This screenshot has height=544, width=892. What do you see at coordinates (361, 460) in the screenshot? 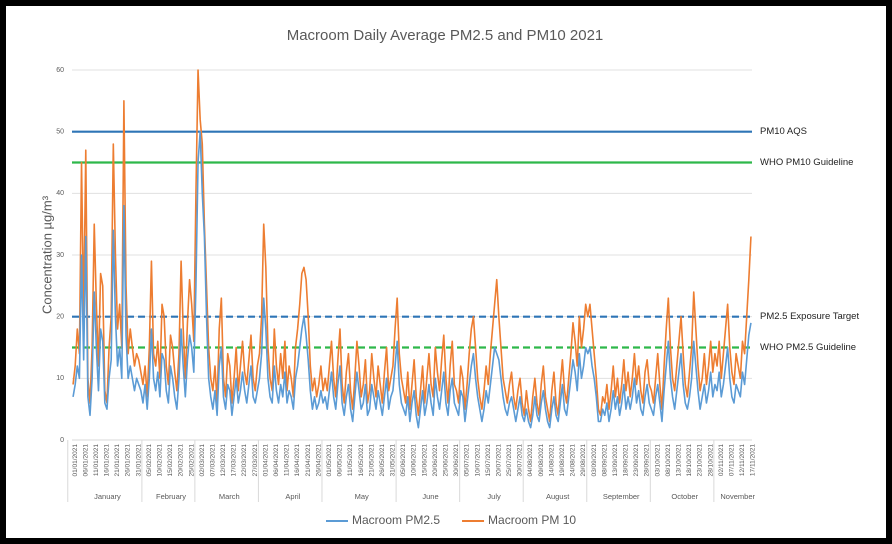
I see `x-tick-label: 16/05/2021` at bounding box center [361, 460].